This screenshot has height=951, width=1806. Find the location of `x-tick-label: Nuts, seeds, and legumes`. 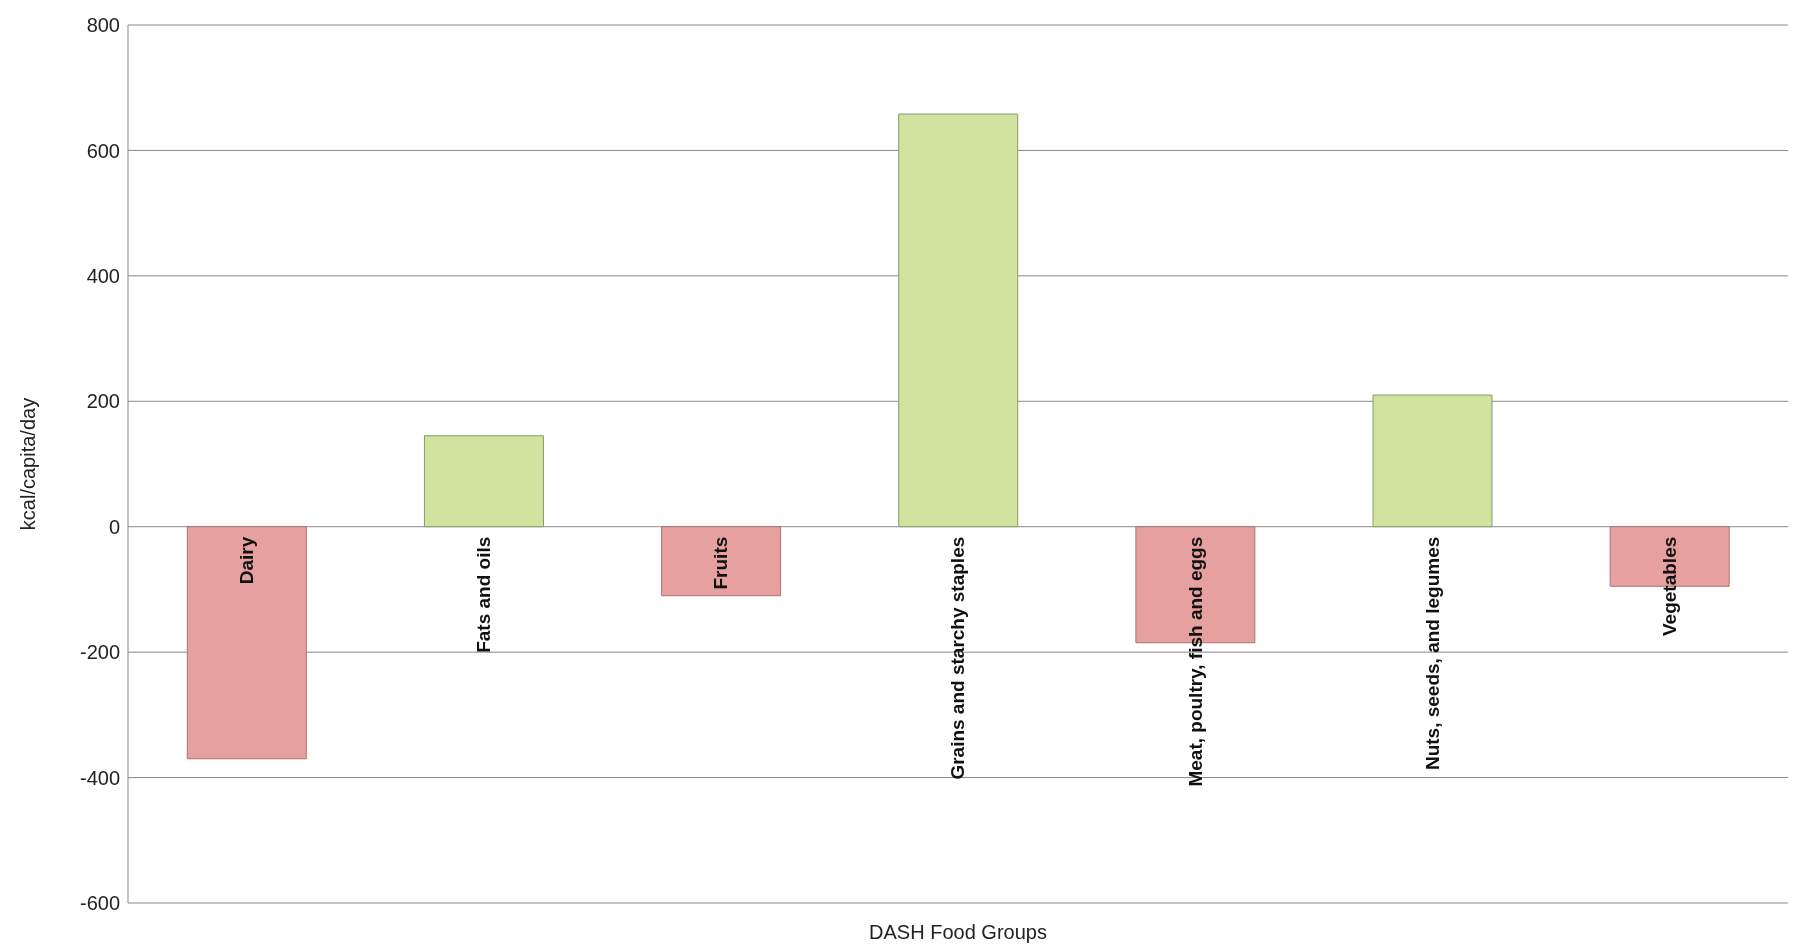

x-tick-label: Nuts, seeds, and legumes is located at coordinates (1432, 653).